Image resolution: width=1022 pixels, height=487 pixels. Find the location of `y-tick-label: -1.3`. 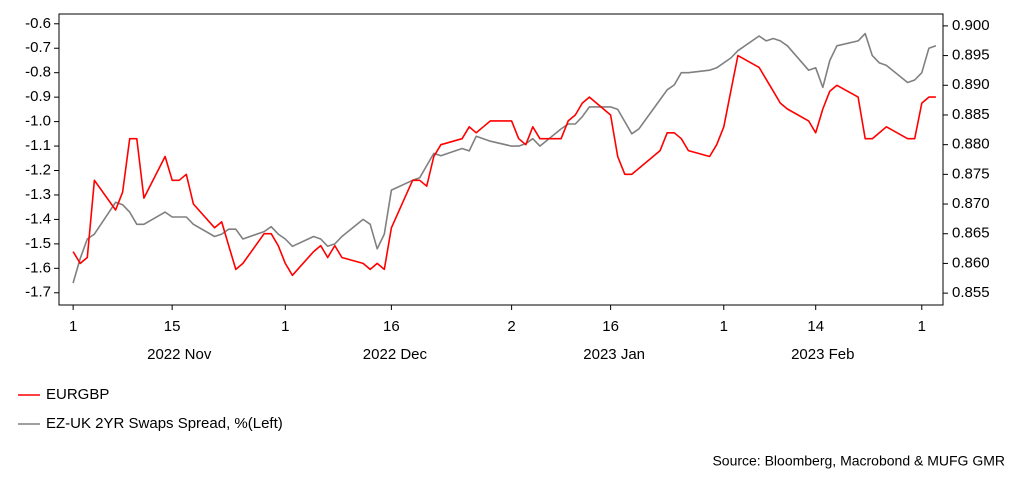

y-tick-label: -1.3 is located at coordinates (38, 194).